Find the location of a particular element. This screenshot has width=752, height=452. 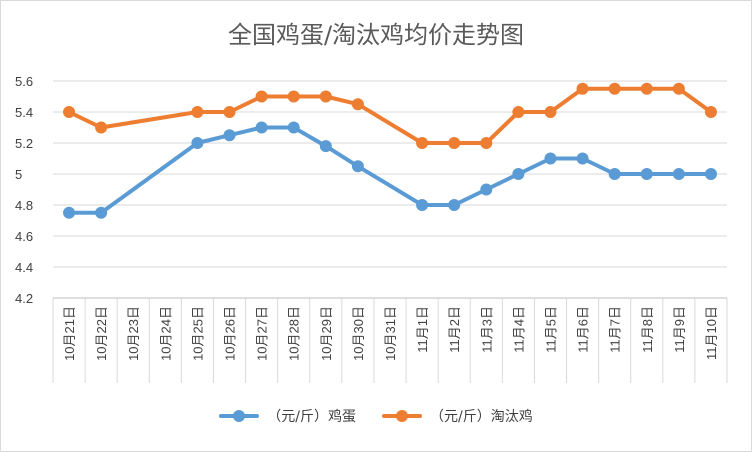

legend-item-2: （元/斤）淘汰鸡 is located at coordinates (457, 416).